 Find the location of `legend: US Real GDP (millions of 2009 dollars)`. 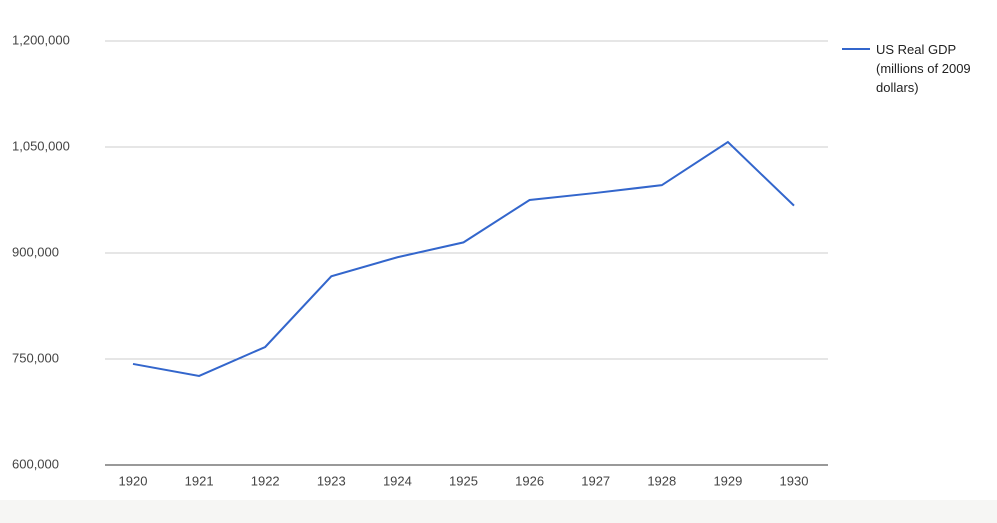

legend: US Real GDP (millions of 2009 dollars) is located at coordinates (919, 68).